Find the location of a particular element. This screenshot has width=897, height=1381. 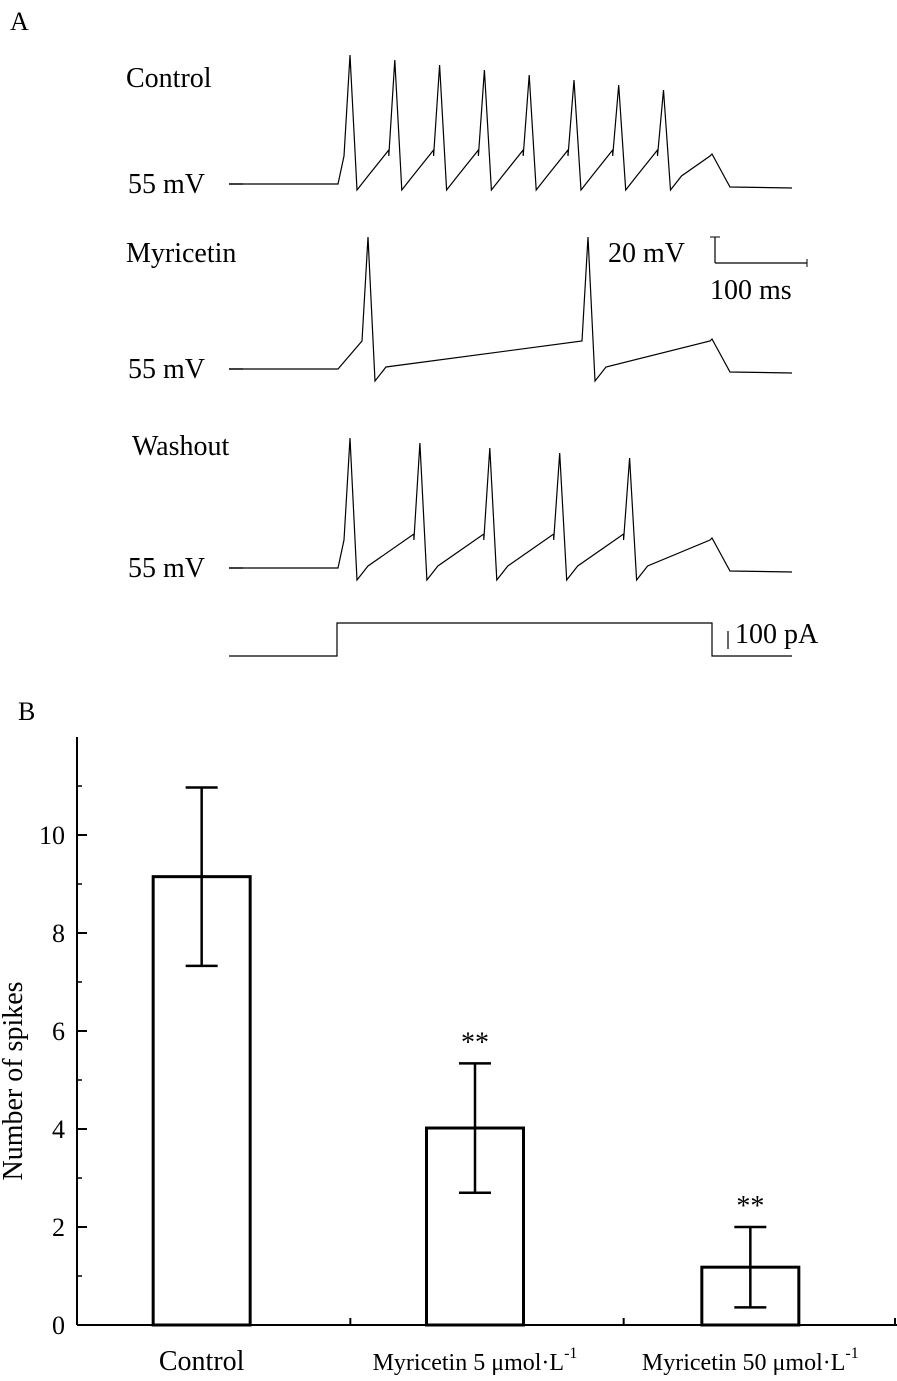

y-tick-label: 8 is located at coordinates (58, 933).